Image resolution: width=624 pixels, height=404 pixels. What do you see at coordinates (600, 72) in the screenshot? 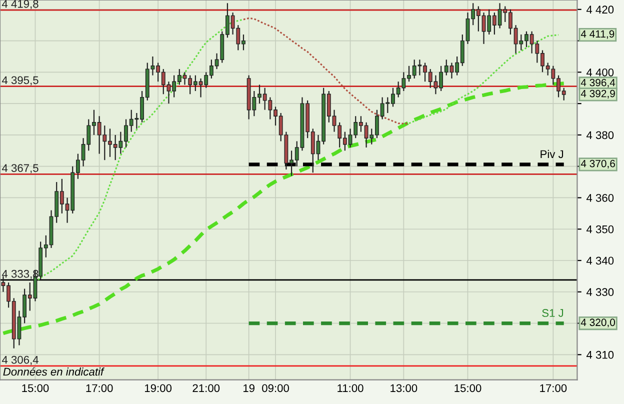
I see `y-tick-label: 4 400` at bounding box center [600, 72].